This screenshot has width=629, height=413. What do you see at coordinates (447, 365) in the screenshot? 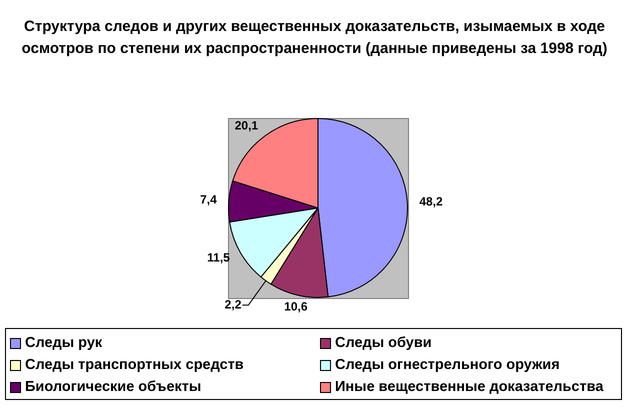
I see `legend-label: Следы огнестрельного оружия` at bounding box center [447, 365].